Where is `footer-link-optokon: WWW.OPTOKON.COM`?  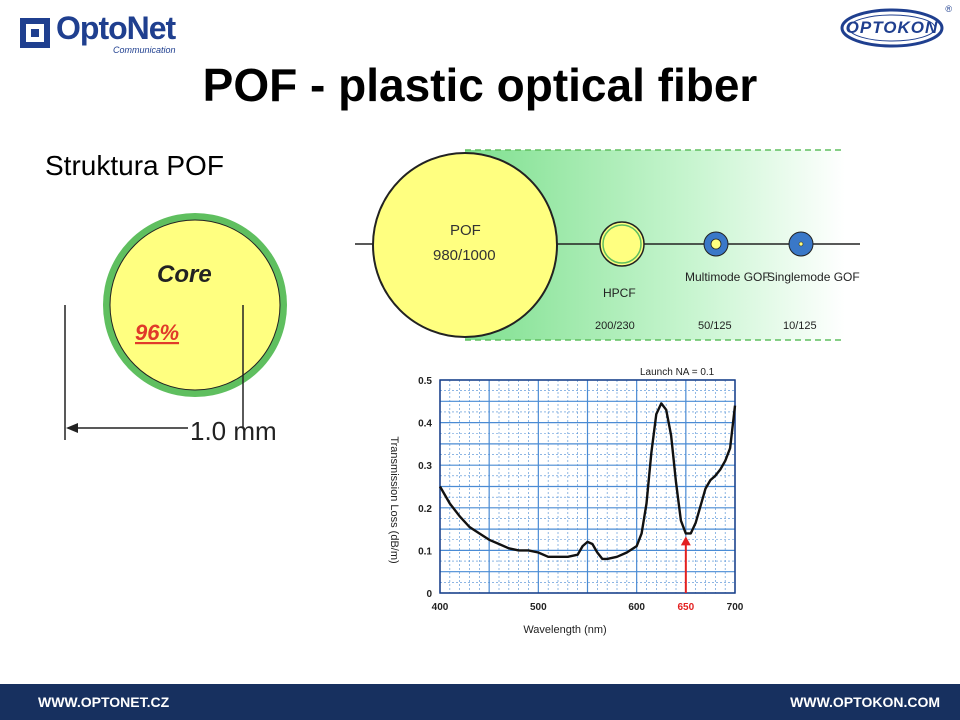
footer-link-optokon: WWW.OPTOKON.COM is located at coordinates (865, 702).